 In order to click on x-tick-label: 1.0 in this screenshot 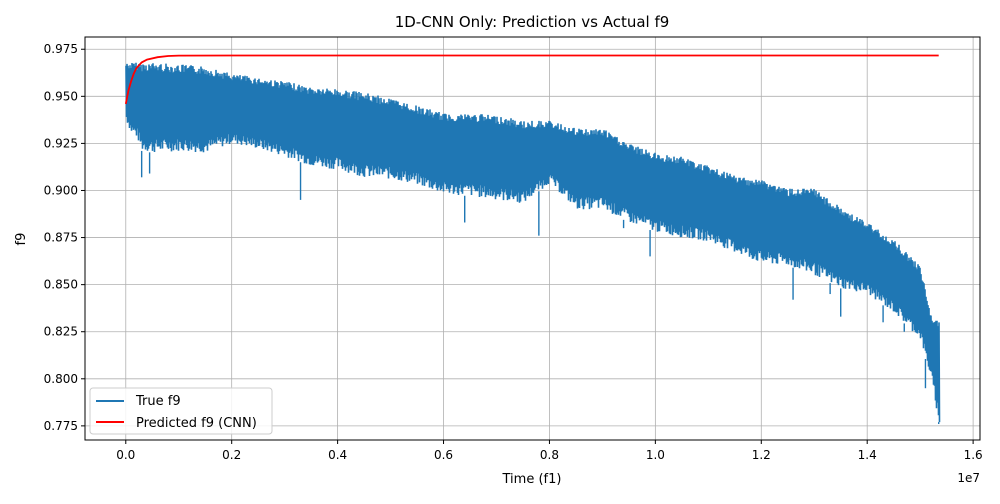, I will do `click(655, 455)`.